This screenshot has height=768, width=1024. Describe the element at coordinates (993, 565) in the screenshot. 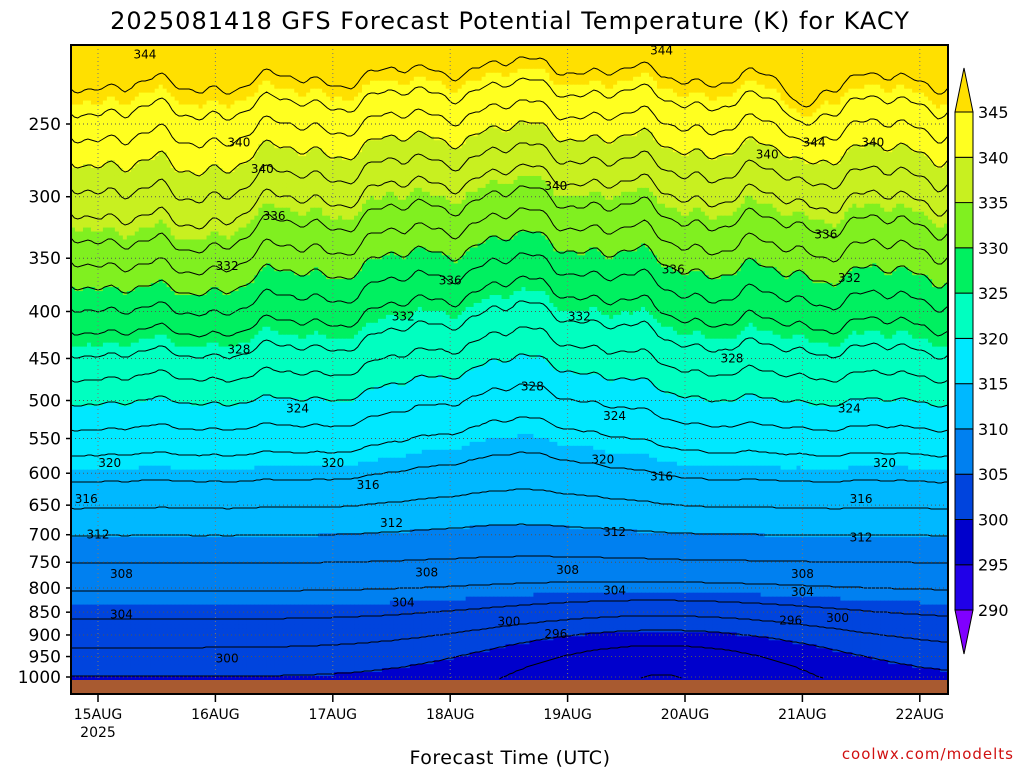

I see `colorbar-label: 295` at that location.